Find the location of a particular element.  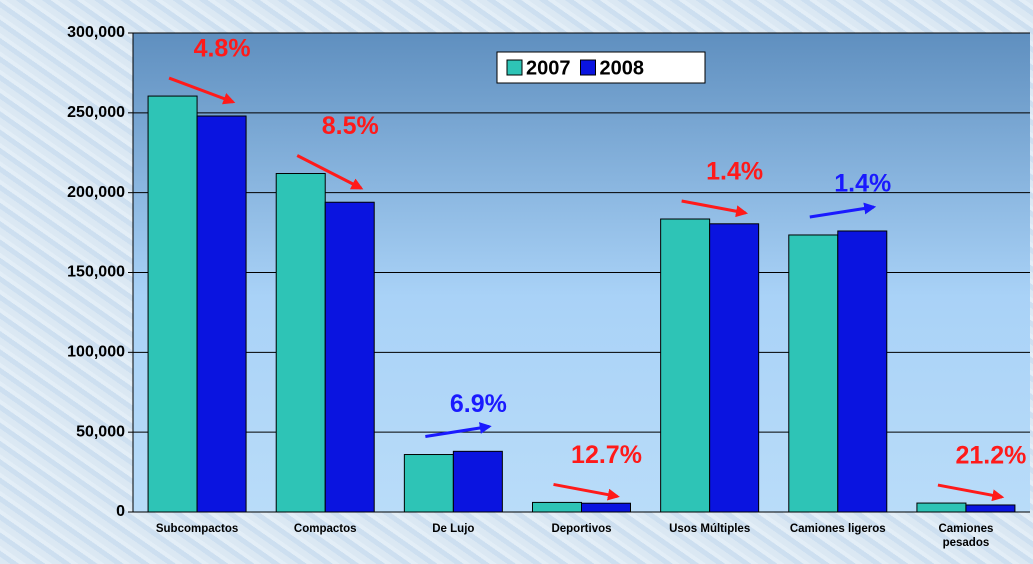

legend-box is located at coordinates (601, 67).